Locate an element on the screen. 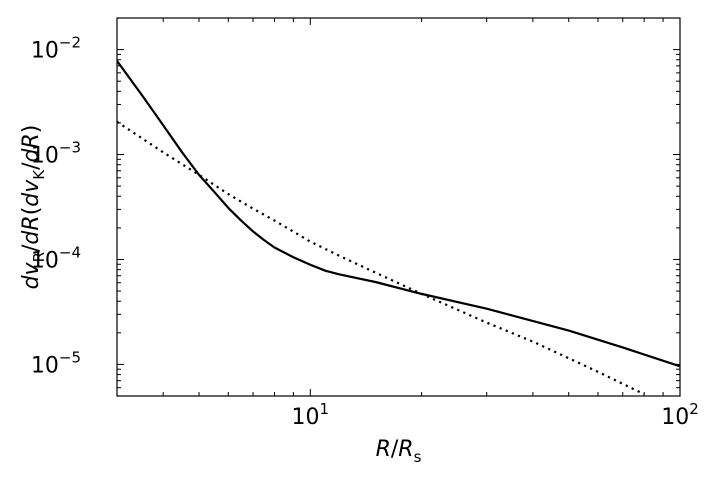  y-tick-label: 10⁻² is located at coordinates (56, 49).